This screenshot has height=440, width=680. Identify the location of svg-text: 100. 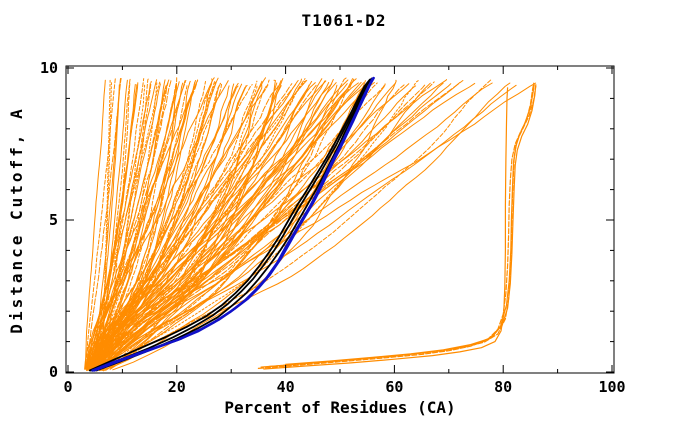
(611, 387).